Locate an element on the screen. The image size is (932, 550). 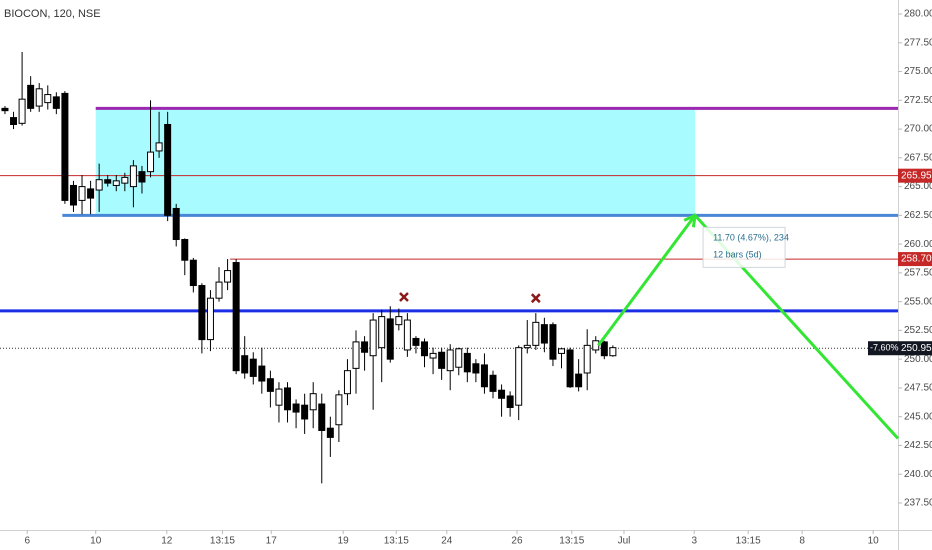
measure-box is located at coordinates (744, 247).